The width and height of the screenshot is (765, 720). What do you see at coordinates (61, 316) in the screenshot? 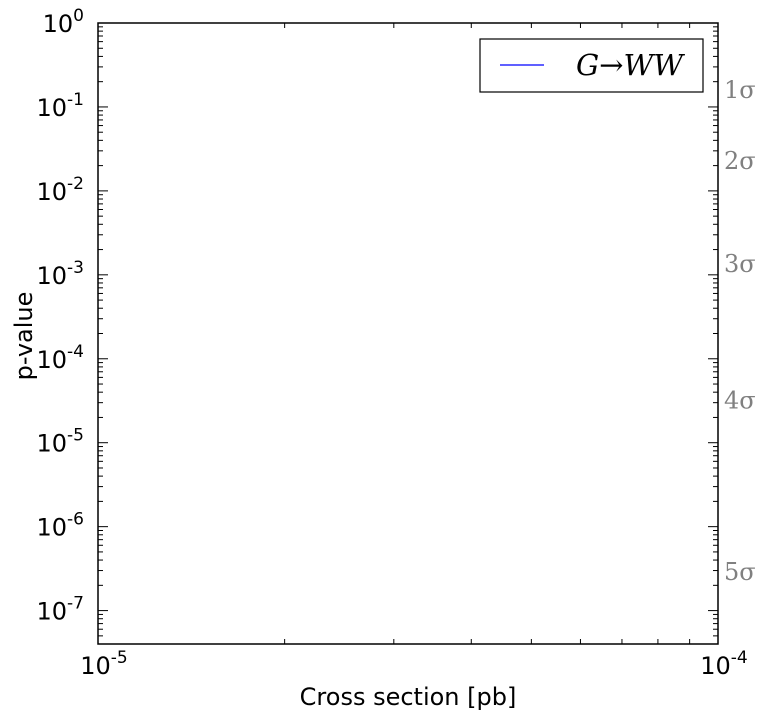
I see `y-tick-labels: 10⁰ 10⁻¹ 10⁻² 10⁻³ 10⁻⁴ 10⁻⁵ 10⁻⁶ 10⁻⁷` at bounding box center [61, 316].